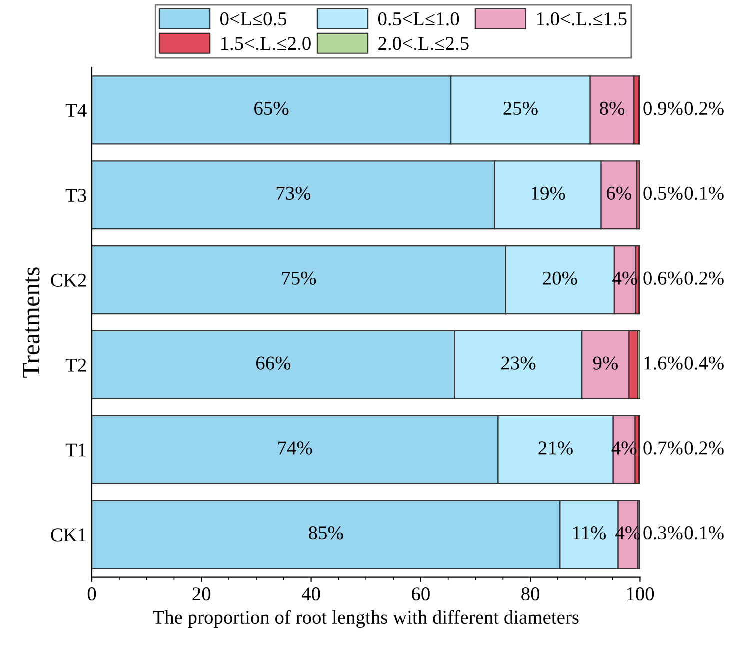 The image size is (751, 645). I want to click on data-label: 65%, so click(271, 109).